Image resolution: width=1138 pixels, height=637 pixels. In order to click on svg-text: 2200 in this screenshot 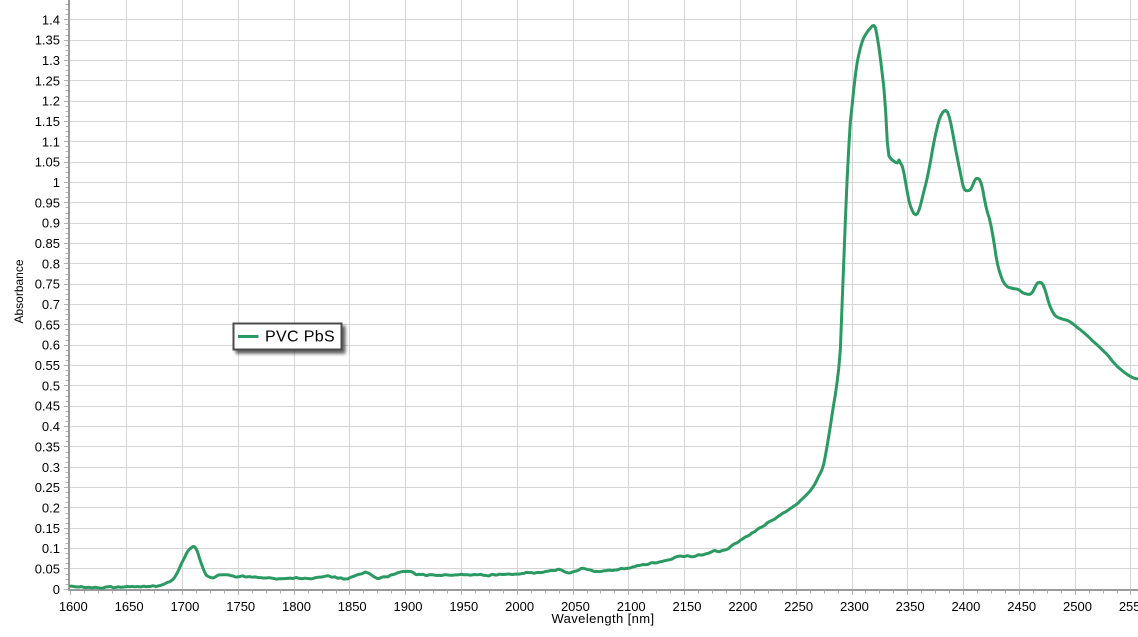, I will do `click(742, 606)`.